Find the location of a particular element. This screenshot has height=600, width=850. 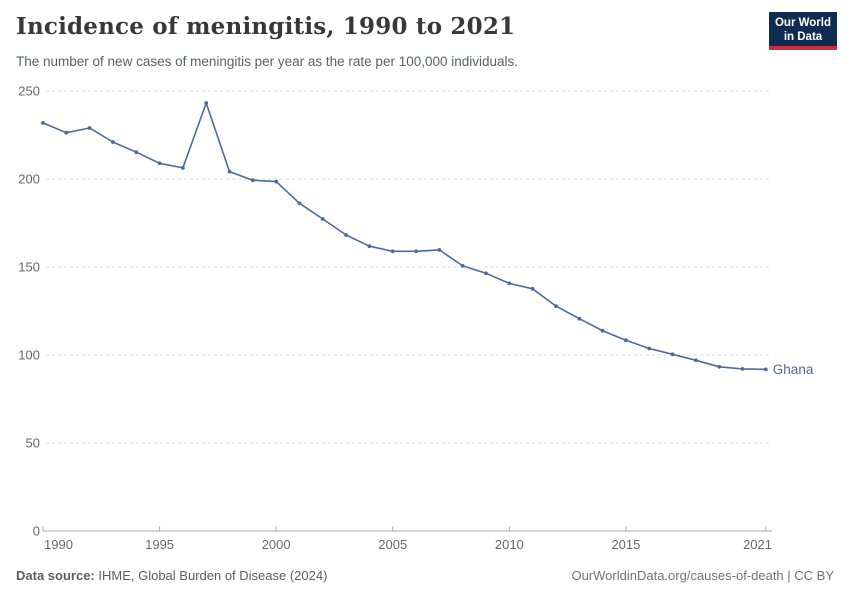

x-tick-label: 2005 is located at coordinates (392, 544).